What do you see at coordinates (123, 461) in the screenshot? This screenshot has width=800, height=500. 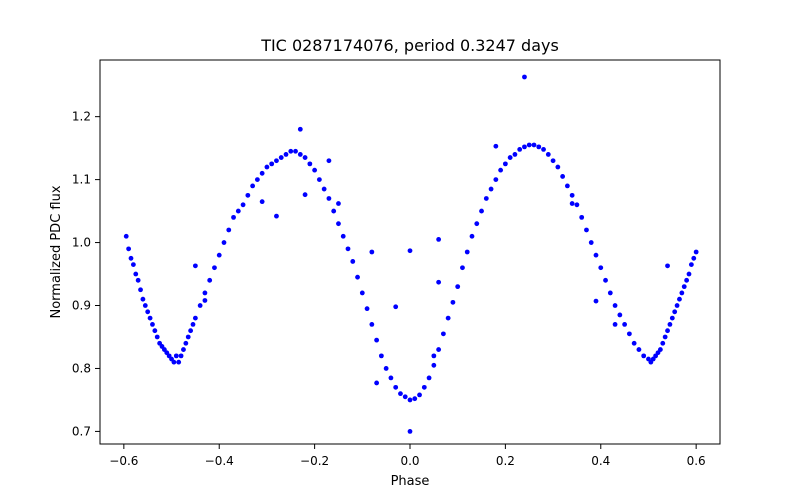 I see `x-tick-label: −0.6` at bounding box center [123, 461].